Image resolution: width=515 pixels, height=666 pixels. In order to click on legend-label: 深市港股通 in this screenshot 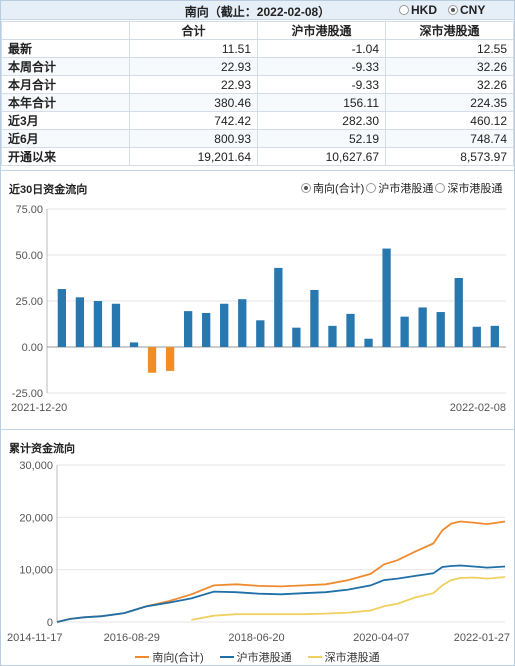, I will do `click(352, 658)`.